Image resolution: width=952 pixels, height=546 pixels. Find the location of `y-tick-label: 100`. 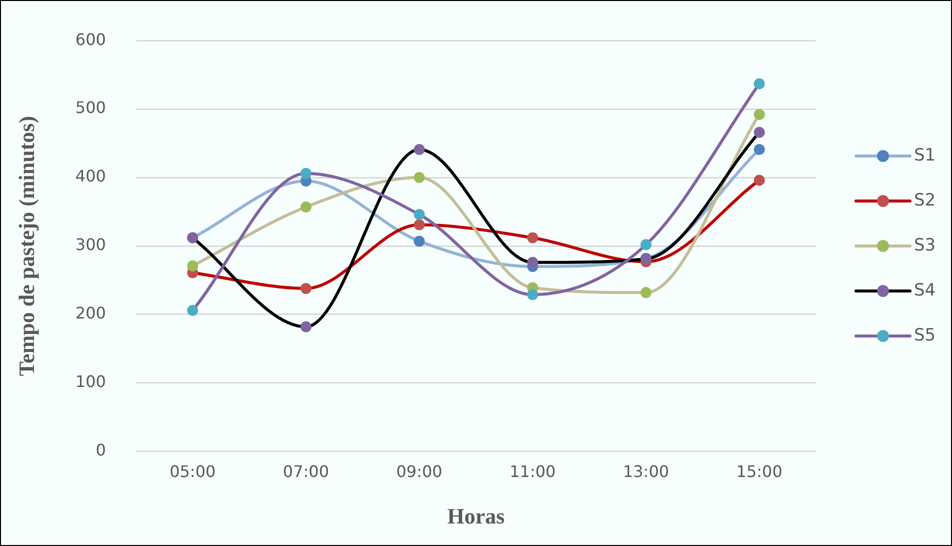

y-tick-label: 100 is located at coordinates (90, 382).